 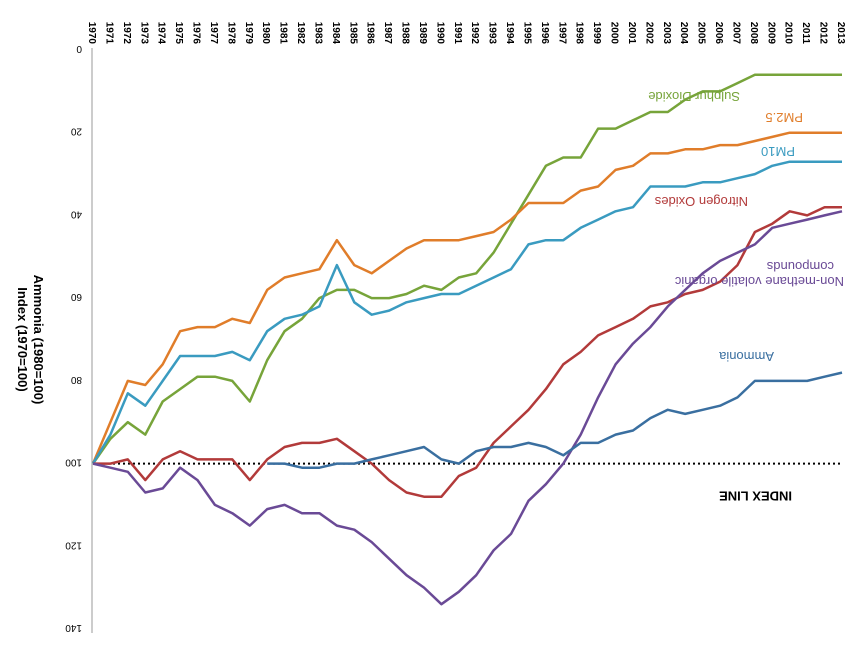 What do you see at coordinates (76, 213) in the screenshot?
I see `y-tick-label: 40` at bounding box center [76, 213].